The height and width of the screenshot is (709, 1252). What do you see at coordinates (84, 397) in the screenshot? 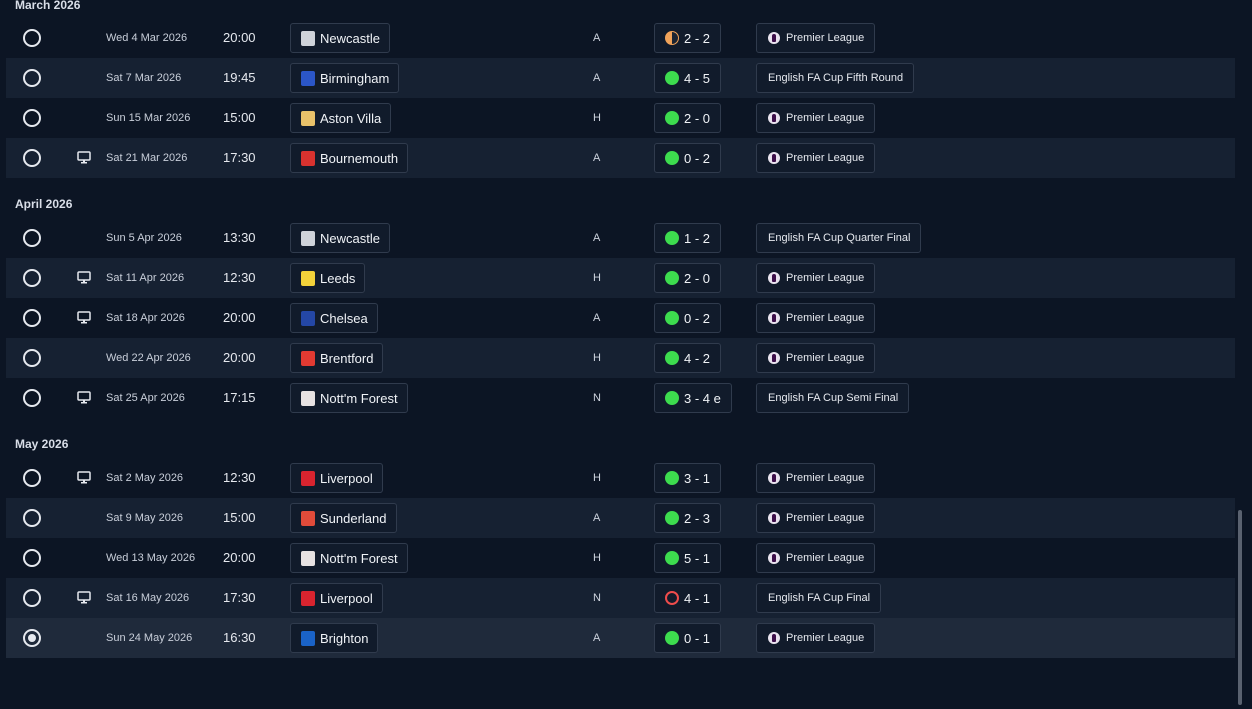
I see `tv-icon` at bounding box center [84, 397].